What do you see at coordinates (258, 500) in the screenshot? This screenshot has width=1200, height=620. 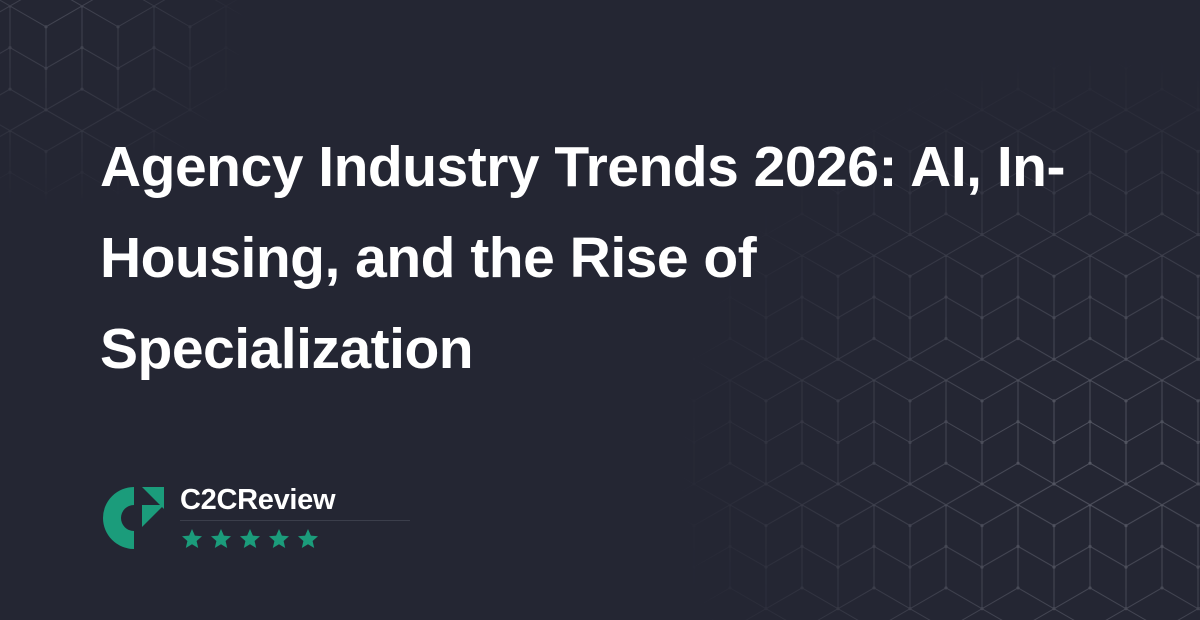 I see `brand-name: C2CReview` at bounding box center [258, 500].